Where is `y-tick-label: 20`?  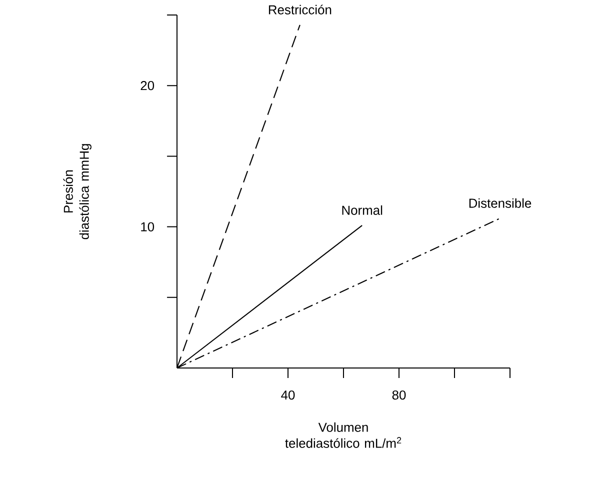 y-tick-label: 20 is located at coordinates (147, 85).